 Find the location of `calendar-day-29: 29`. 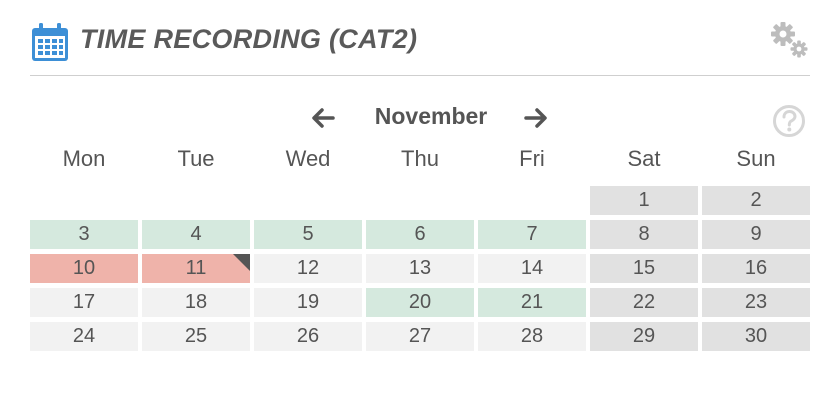

calendar-day-29: 29 is located at coordinates (644, 336).